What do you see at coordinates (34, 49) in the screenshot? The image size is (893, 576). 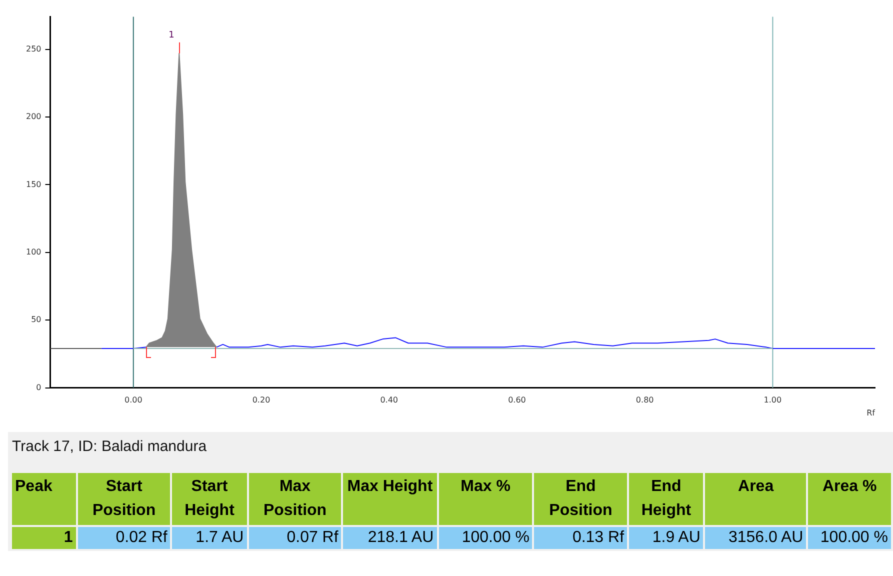 I see `y-tick-label: 250` at bounding box center [34, 49].